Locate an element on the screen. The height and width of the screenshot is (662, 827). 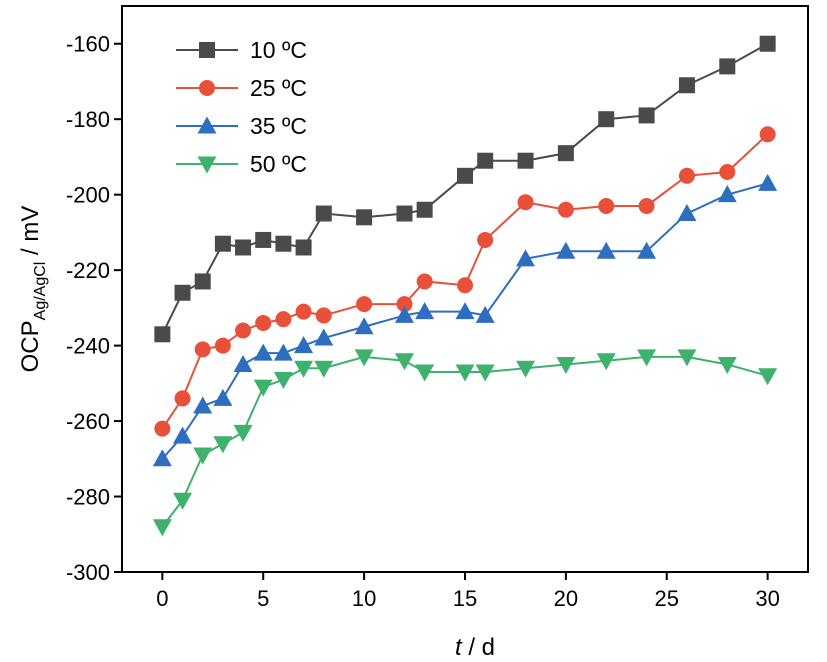
y-axis-label-main: OCP is located at coordinates (30, 346).